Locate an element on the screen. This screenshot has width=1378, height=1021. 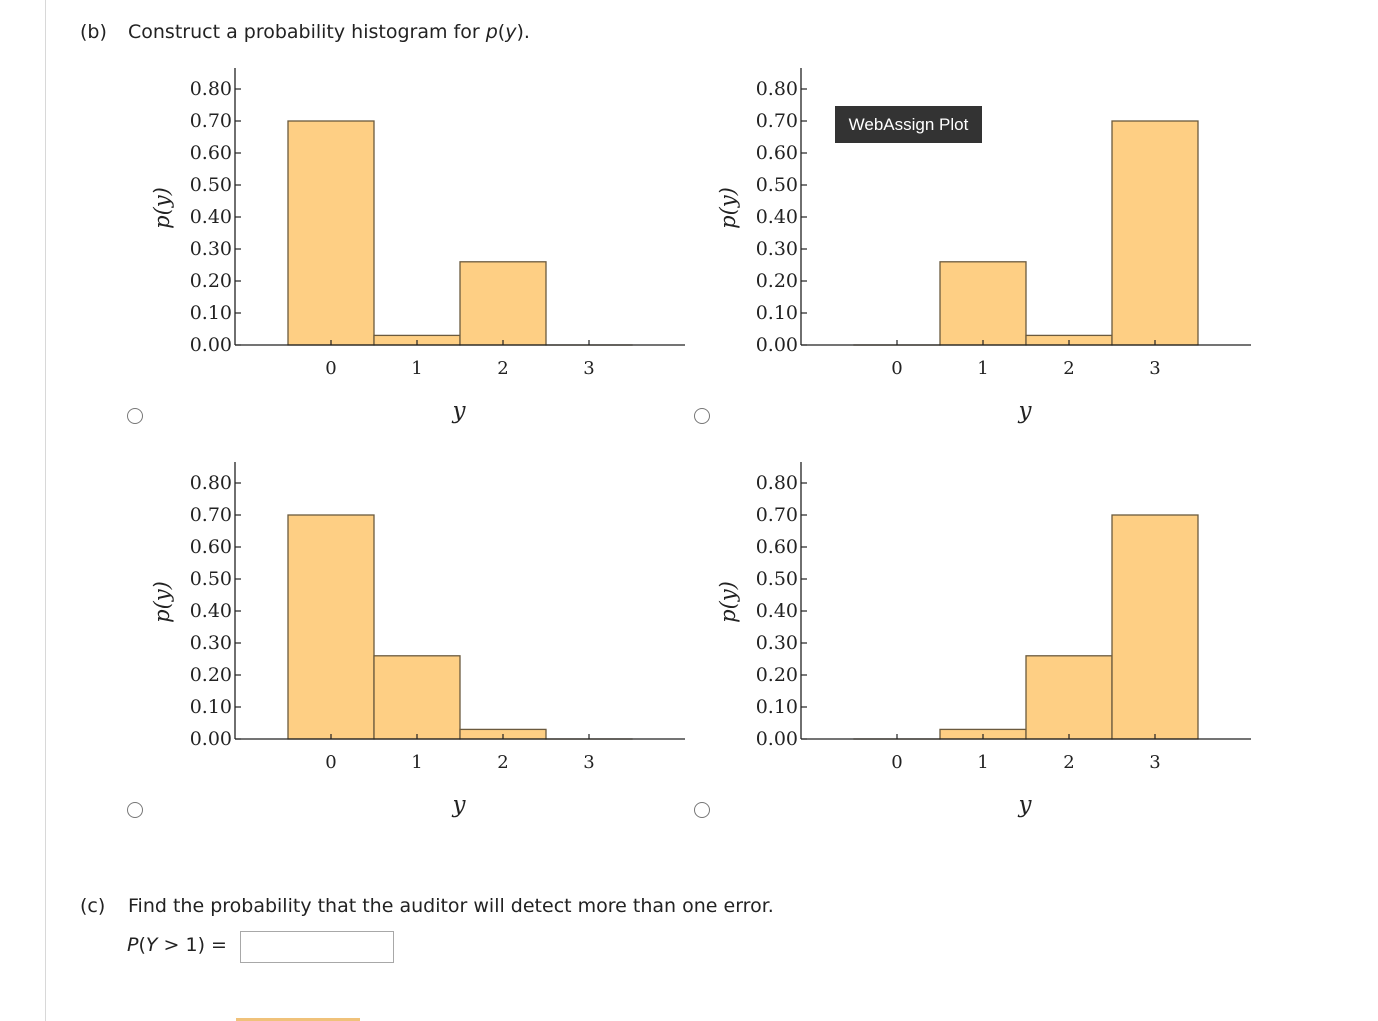
answer-label-p: P is located at coordinates (133, 945).